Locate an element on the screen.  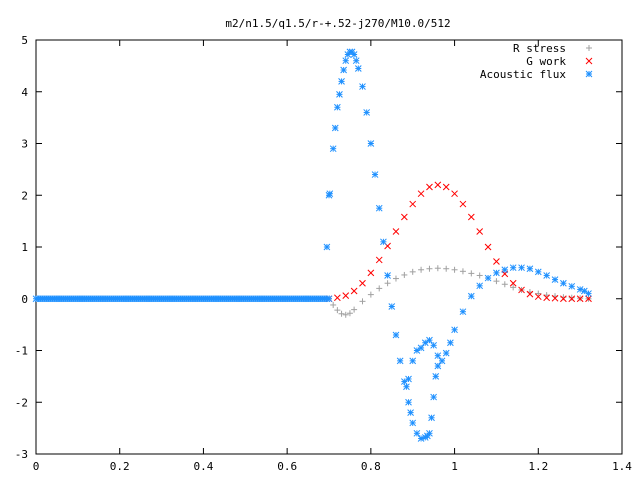
x-tick-label-2: 0.4 is located at coordinates (203, 466).